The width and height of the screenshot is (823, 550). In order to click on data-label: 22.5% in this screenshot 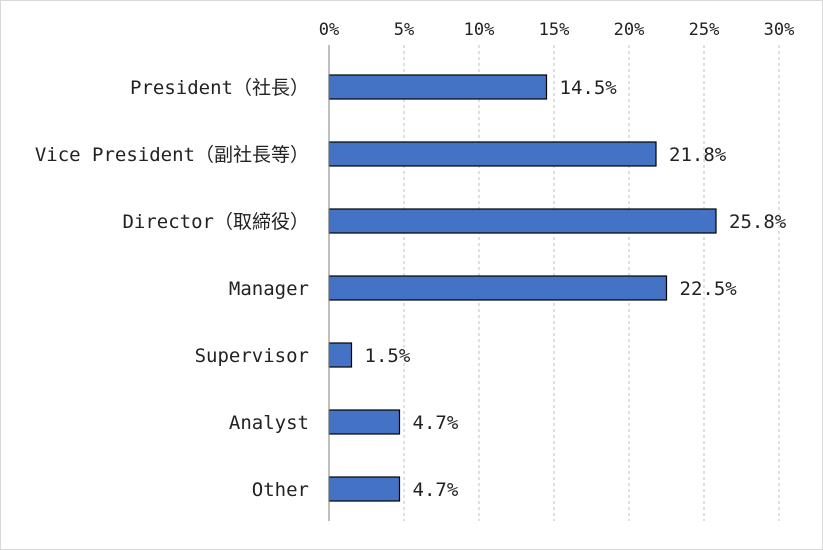, I will do `click(709, 289)`.